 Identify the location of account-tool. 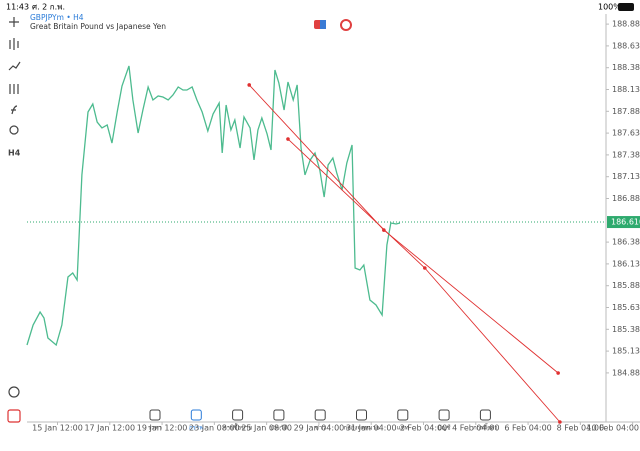
(14, 416).